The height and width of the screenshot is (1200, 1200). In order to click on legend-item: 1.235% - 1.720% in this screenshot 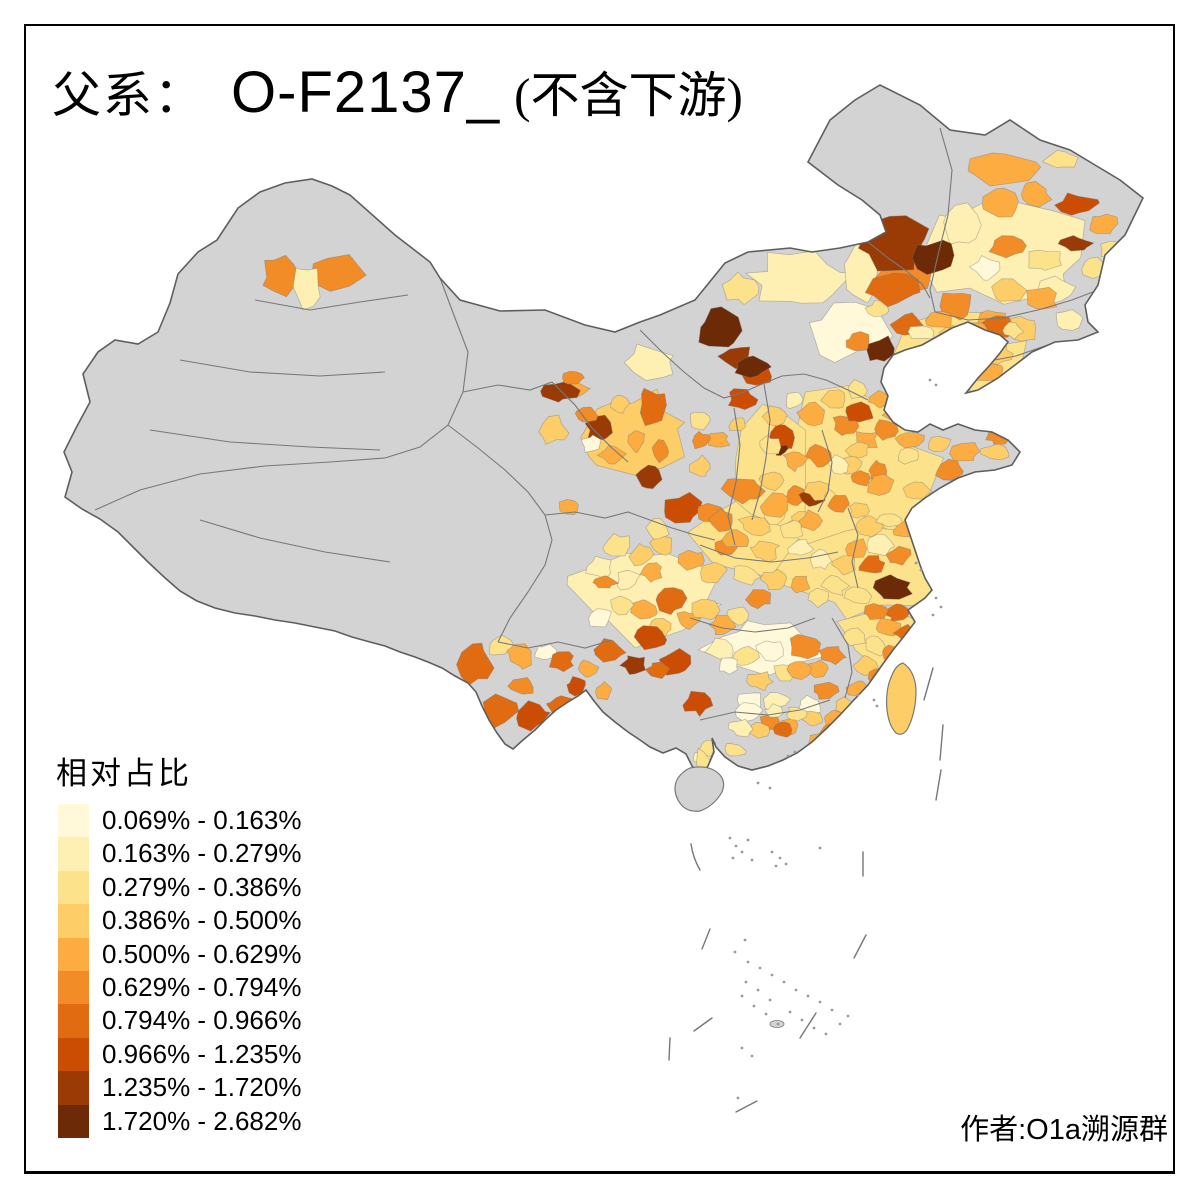, I will do `click(179, 1088)`.